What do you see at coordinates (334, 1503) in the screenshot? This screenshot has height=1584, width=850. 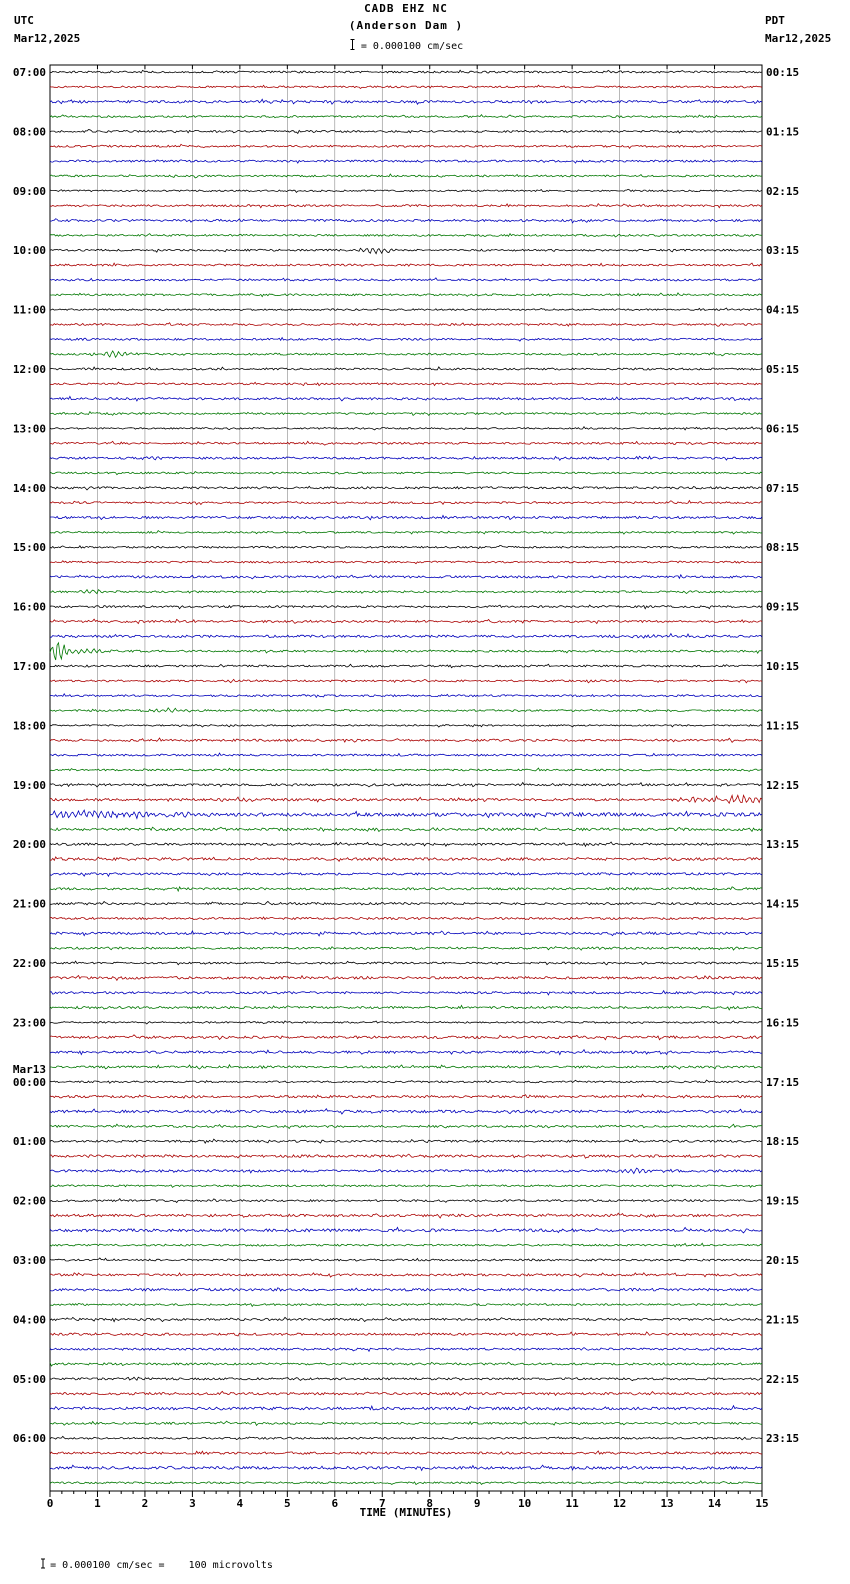 I see `x-tick-label: 6` at bounding box center [334, 1503].